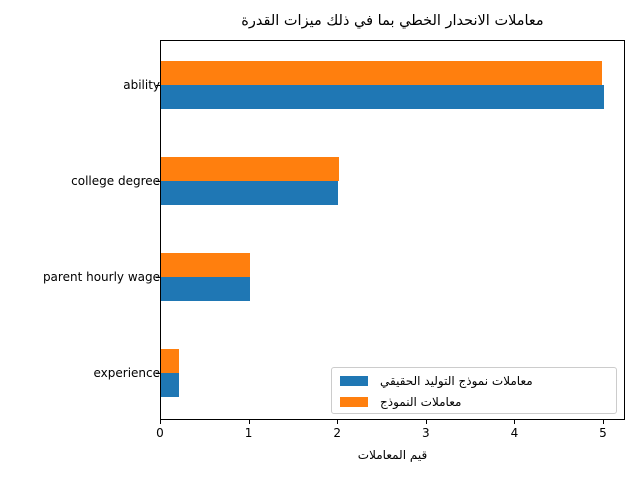  I want to click on legend-item-model-coefficients: جذومنلا تالماعم, so click(400, 402).